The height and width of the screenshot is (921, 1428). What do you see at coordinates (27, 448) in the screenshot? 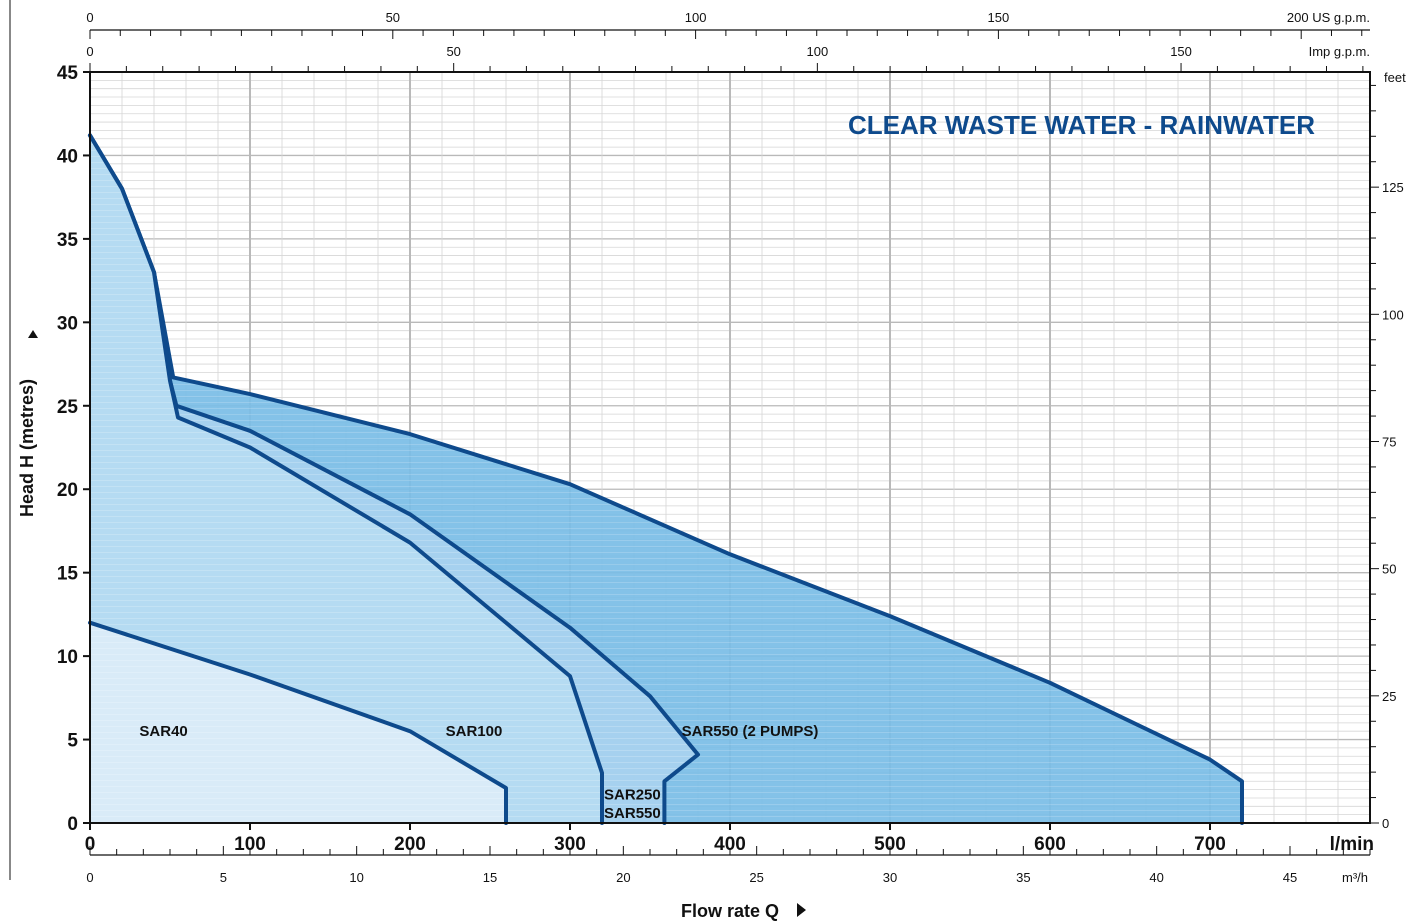
I see `svg-text: Head H (metres)` at bounding box center [27, 448].